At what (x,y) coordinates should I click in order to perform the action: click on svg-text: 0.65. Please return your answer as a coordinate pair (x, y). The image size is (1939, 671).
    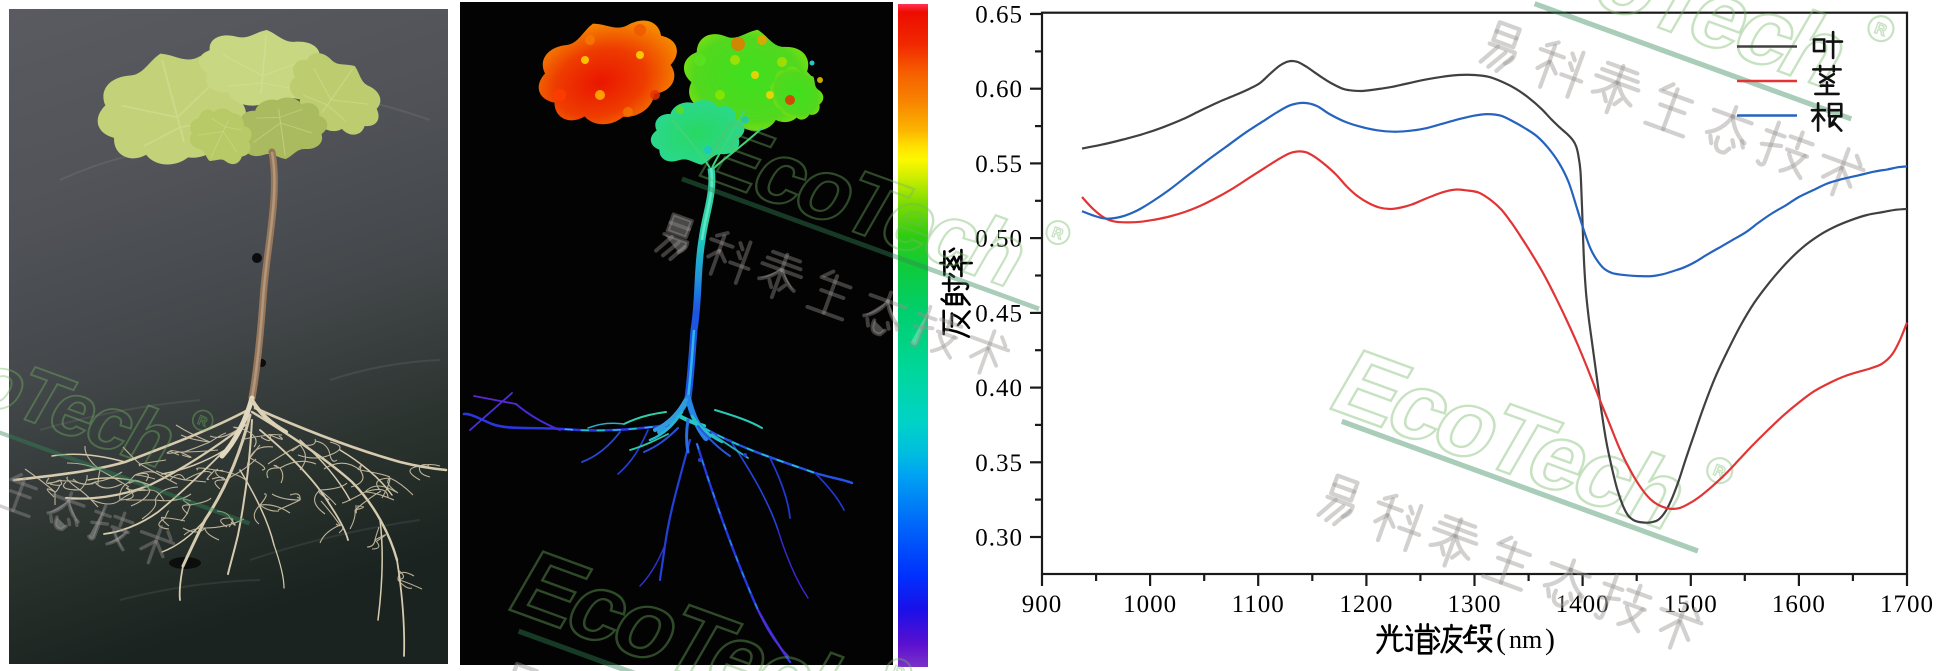
    Looking at the image, I should click on (999, 15).